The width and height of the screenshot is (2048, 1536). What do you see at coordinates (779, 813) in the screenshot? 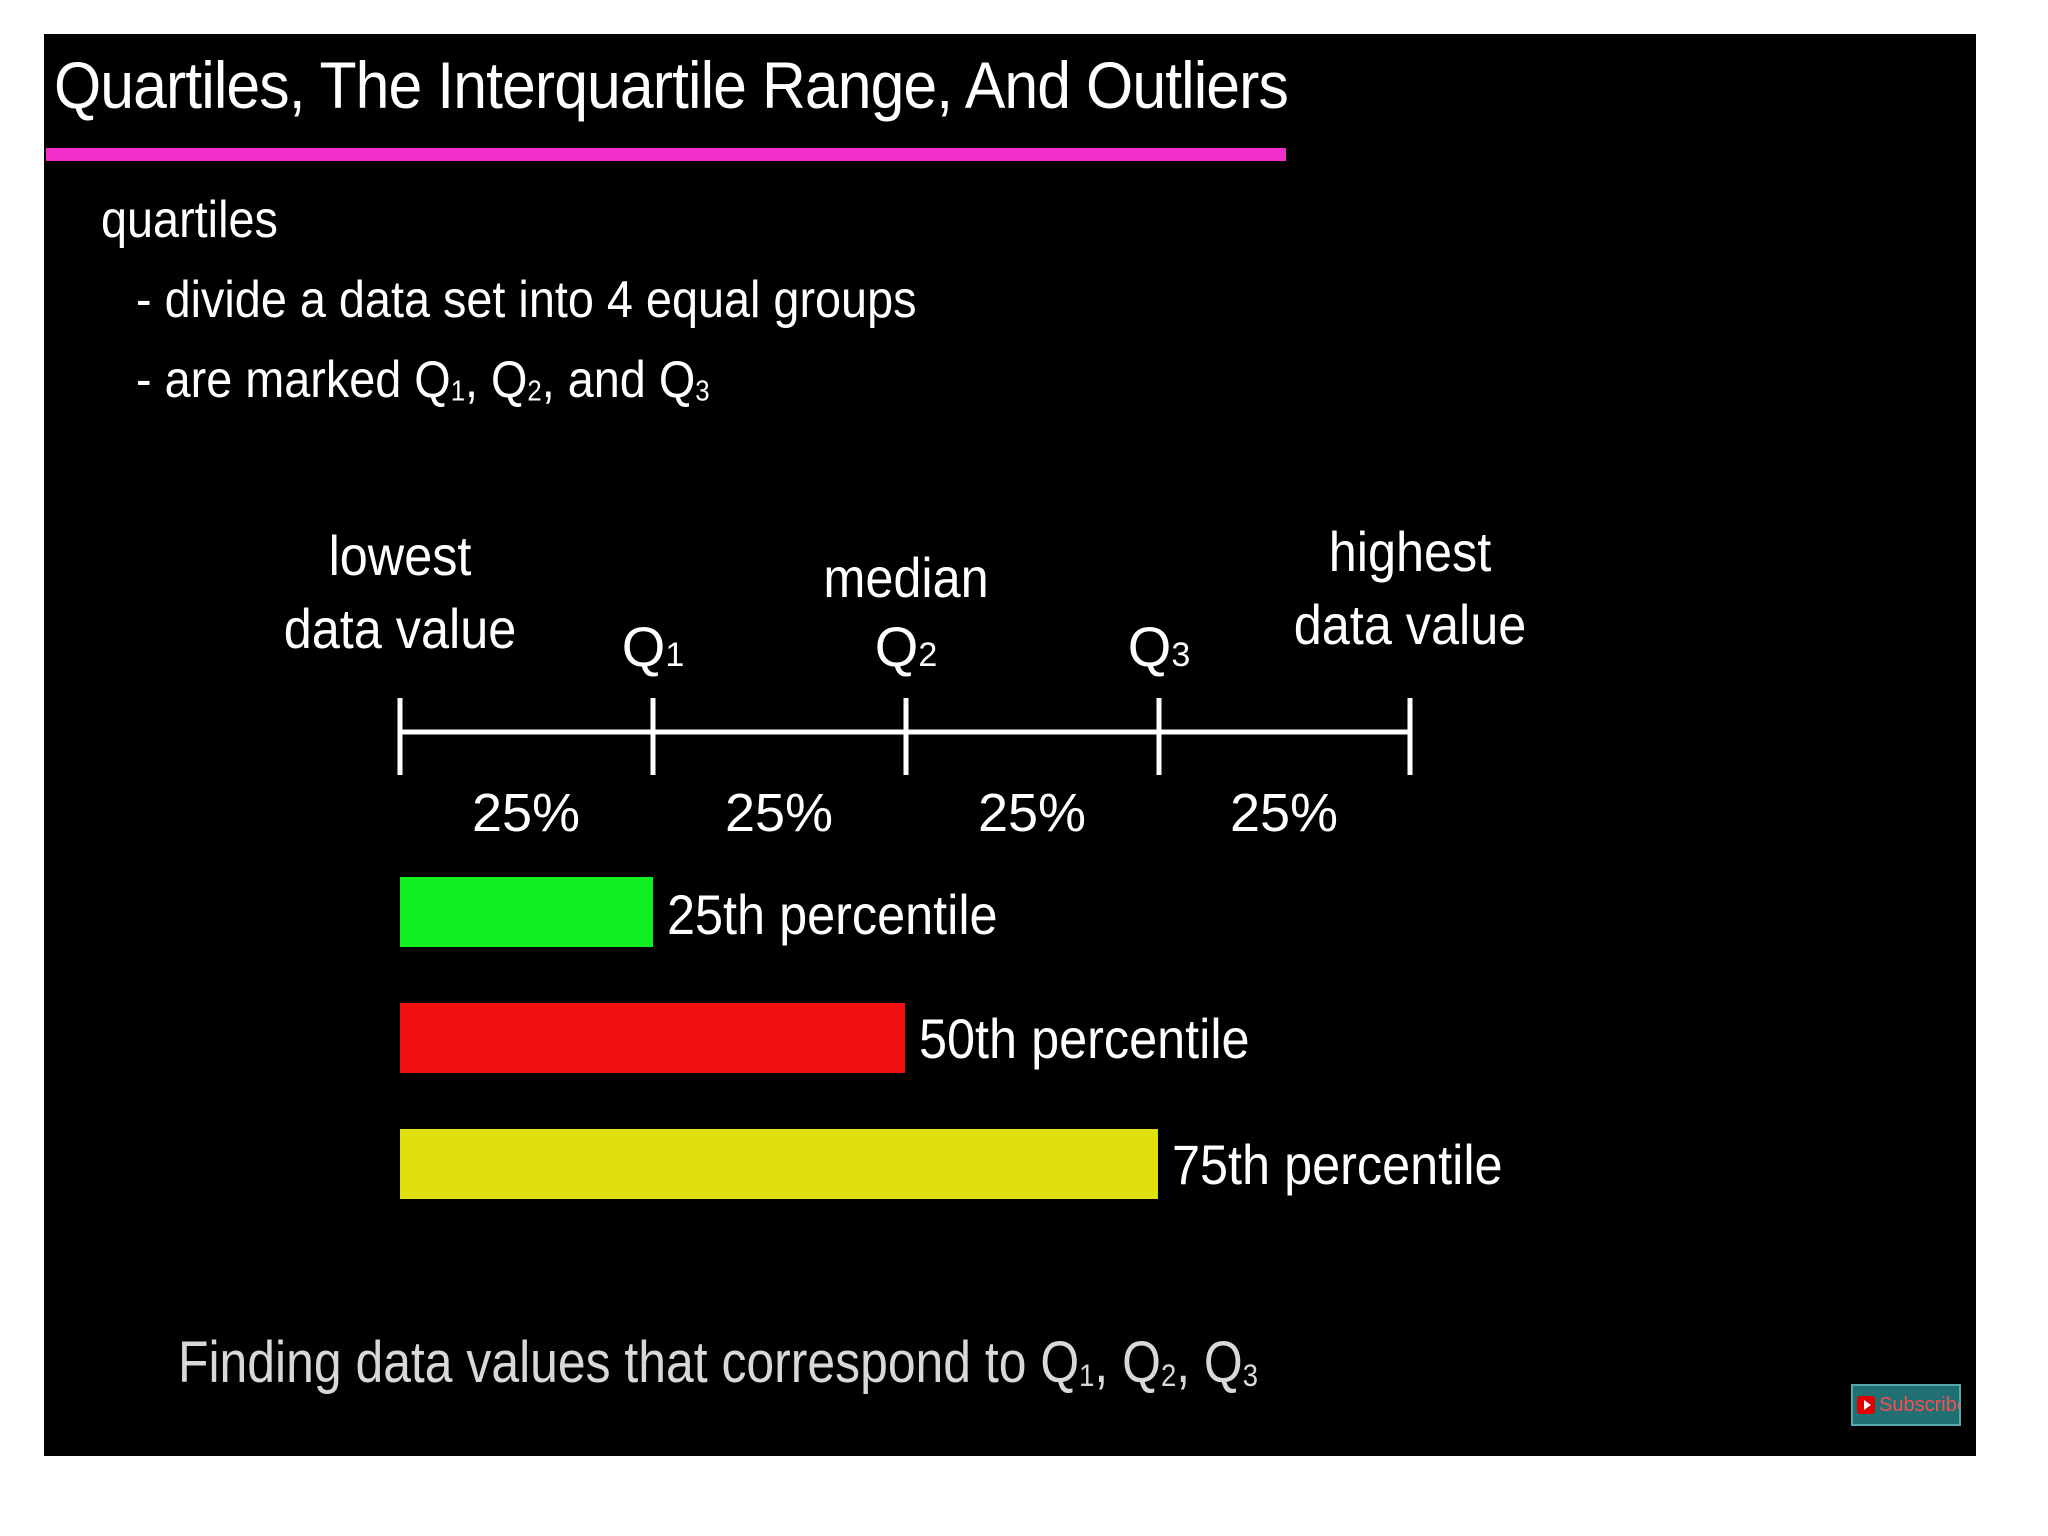
I see `segment-label-2: 25%` at bounding box center [779, 813].